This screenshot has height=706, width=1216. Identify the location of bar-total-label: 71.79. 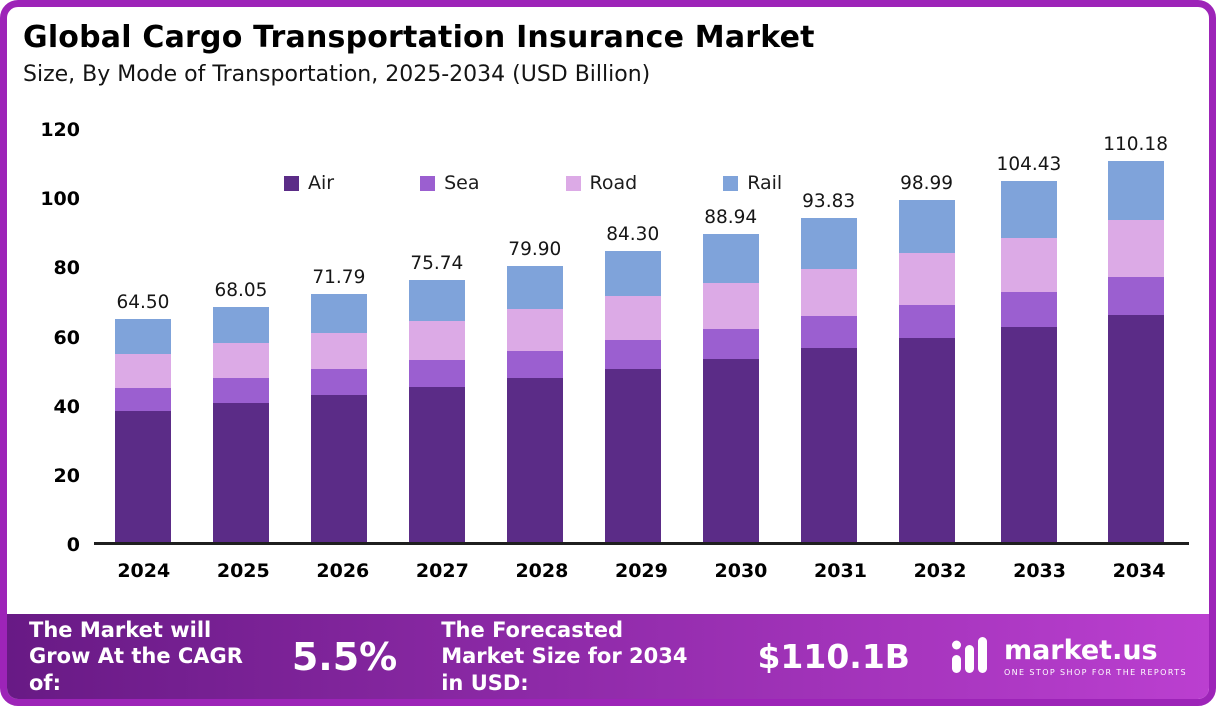
(339, 277).